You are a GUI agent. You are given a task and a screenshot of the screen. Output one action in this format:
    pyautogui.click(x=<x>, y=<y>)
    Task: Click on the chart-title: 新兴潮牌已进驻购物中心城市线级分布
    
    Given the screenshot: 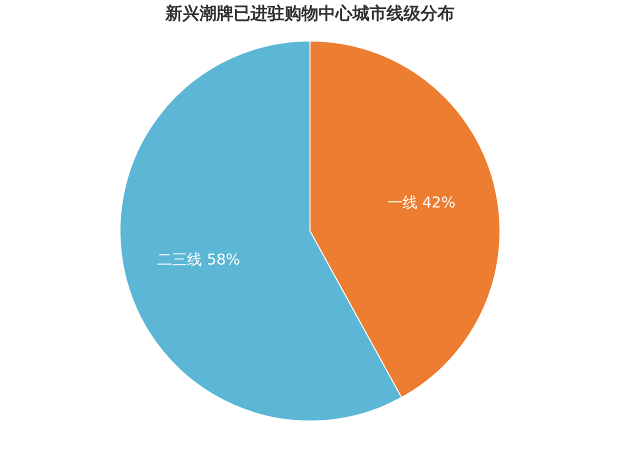 What is the action you would take?
    pyautogui.click(x=309, y=14)
    